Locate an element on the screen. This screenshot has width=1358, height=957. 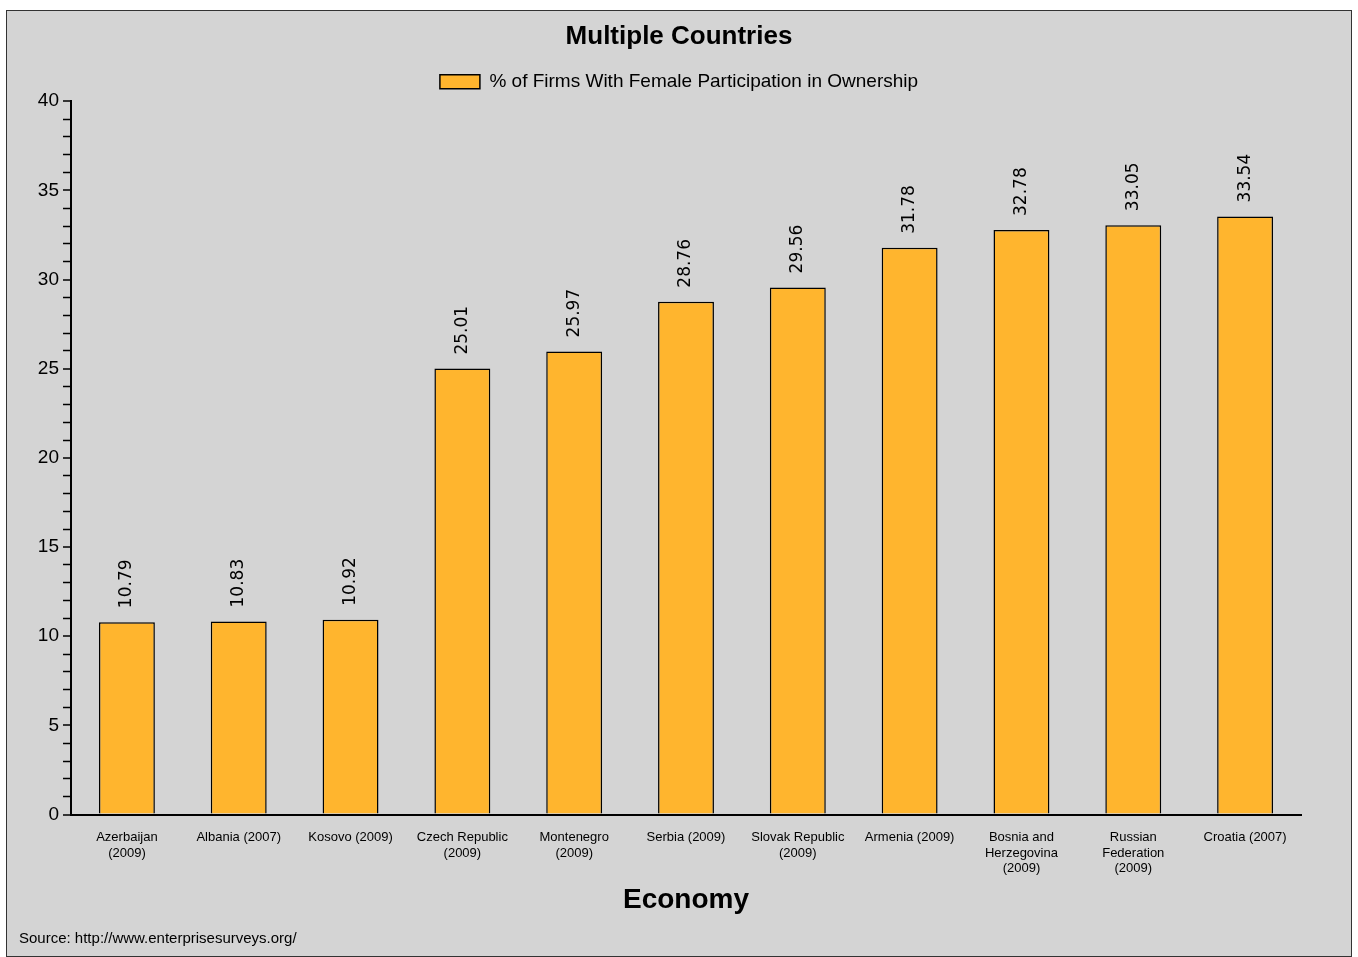
chart-title: Multiple Countries is located at coordinates (679, 34).